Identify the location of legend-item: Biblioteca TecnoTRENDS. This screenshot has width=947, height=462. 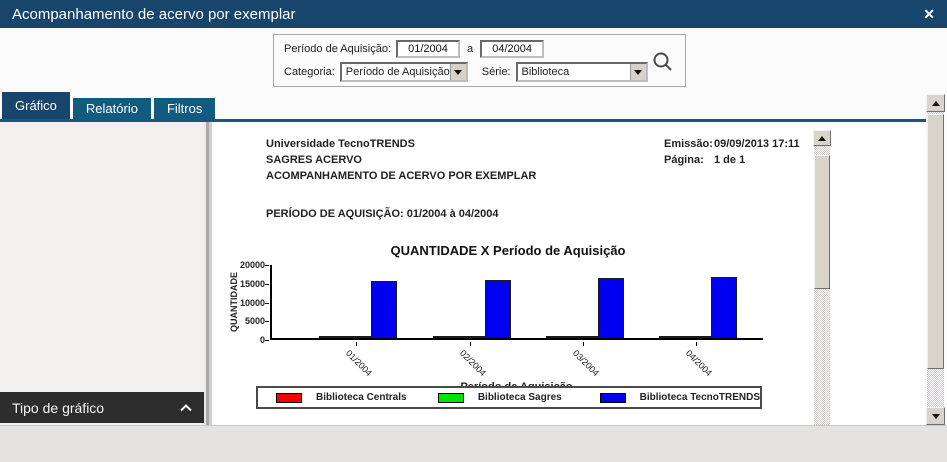
(671, 397).